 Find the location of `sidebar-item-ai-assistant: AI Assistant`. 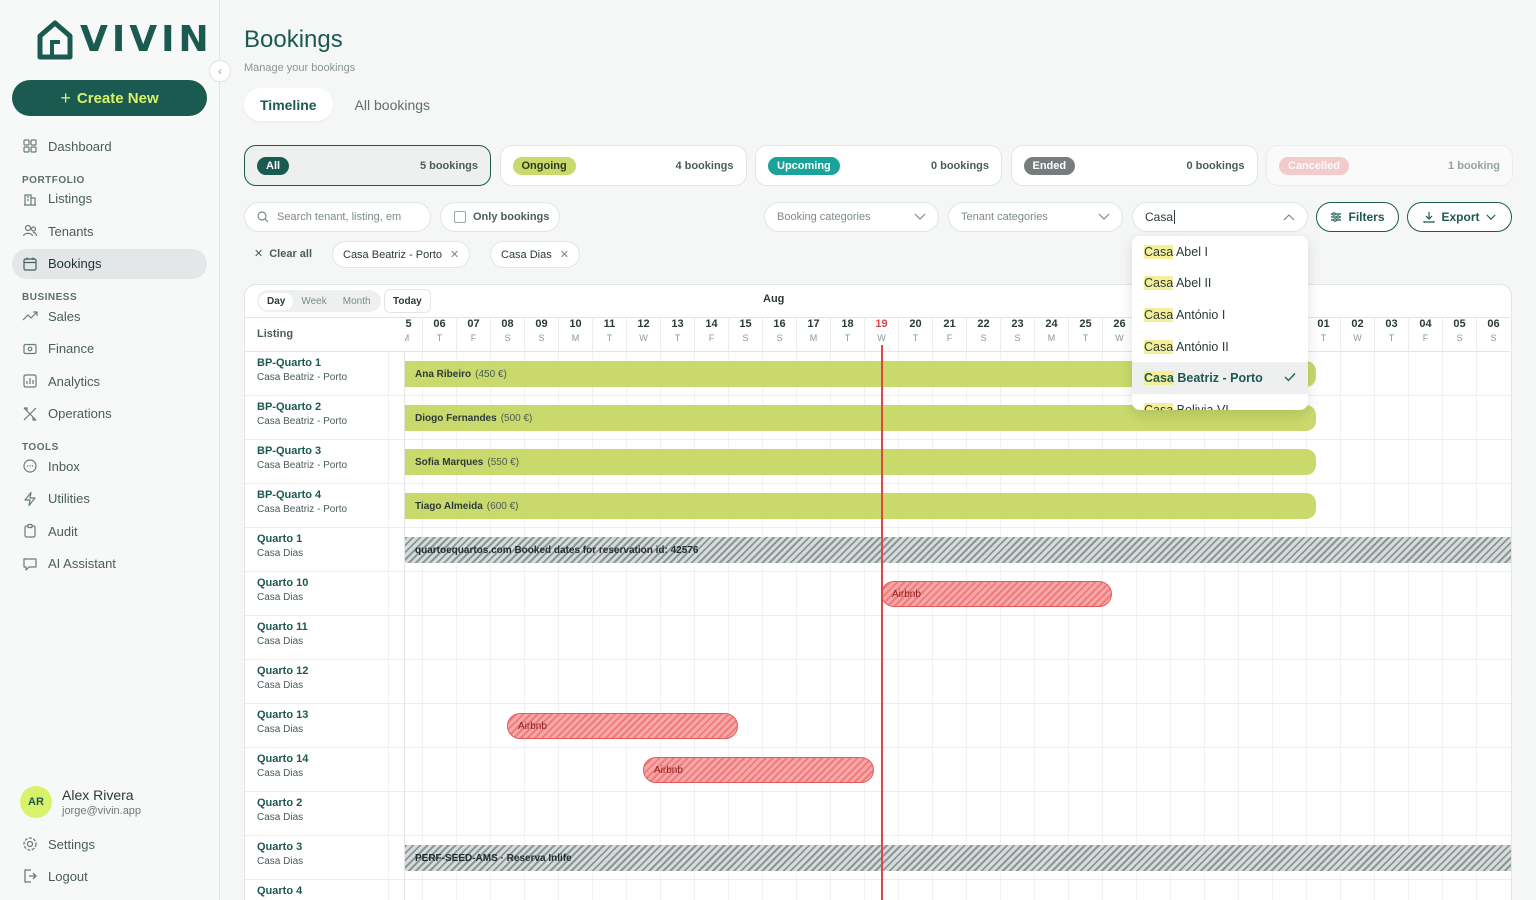

sidebar-item-ai-assistant: AI Assistant is located at coordinates (109, 564).